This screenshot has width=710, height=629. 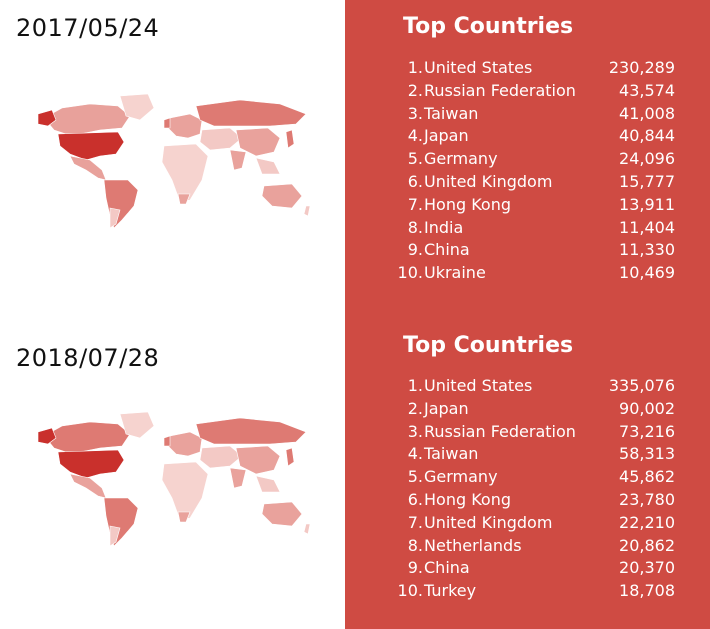 What do you see at coordinates (88, 28) in the screenshot?
I see `date-label-2017: 2017/05/24` at bounding box center [88, 28].